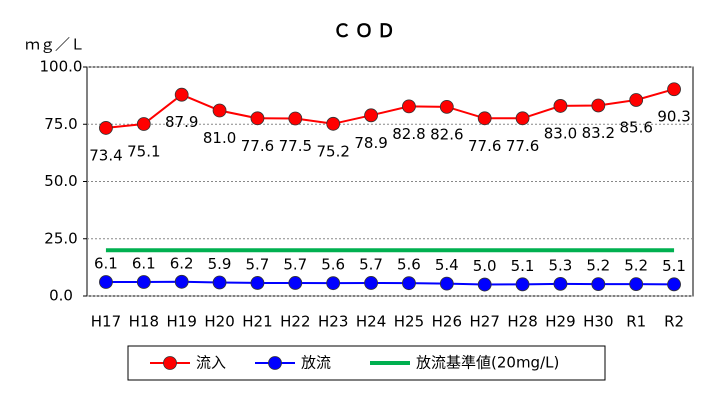 The width and height of the screenshot is (712, 409). Describe the element at coordinates (219, 138) in the screenshot. I see `data-label: 81.0` at that location.